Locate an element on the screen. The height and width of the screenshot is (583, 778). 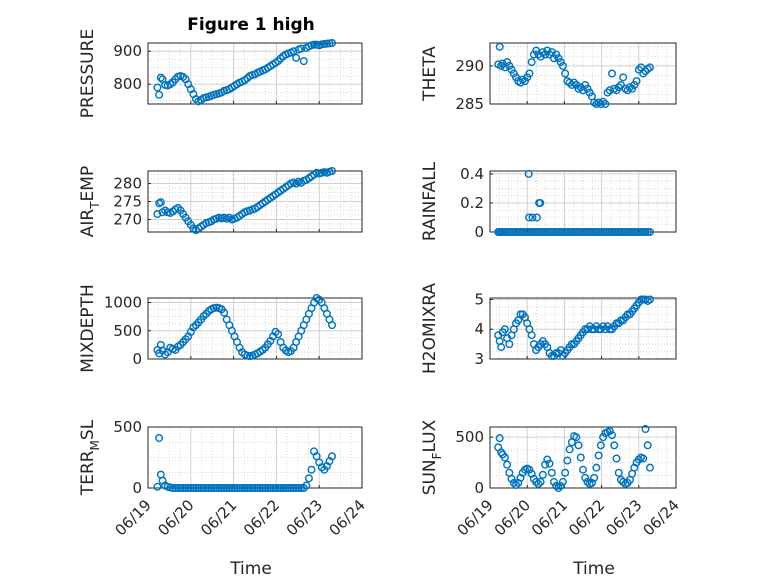
x-tick-label: 06/23 is located at coordinates (623, 517).